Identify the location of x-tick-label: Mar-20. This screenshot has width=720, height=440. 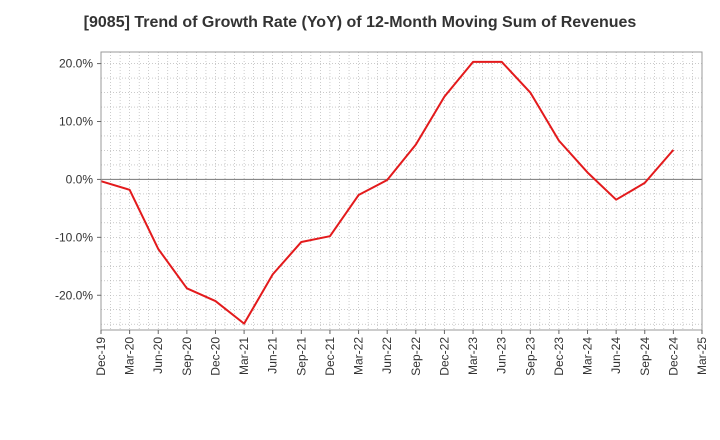
(130, 356).